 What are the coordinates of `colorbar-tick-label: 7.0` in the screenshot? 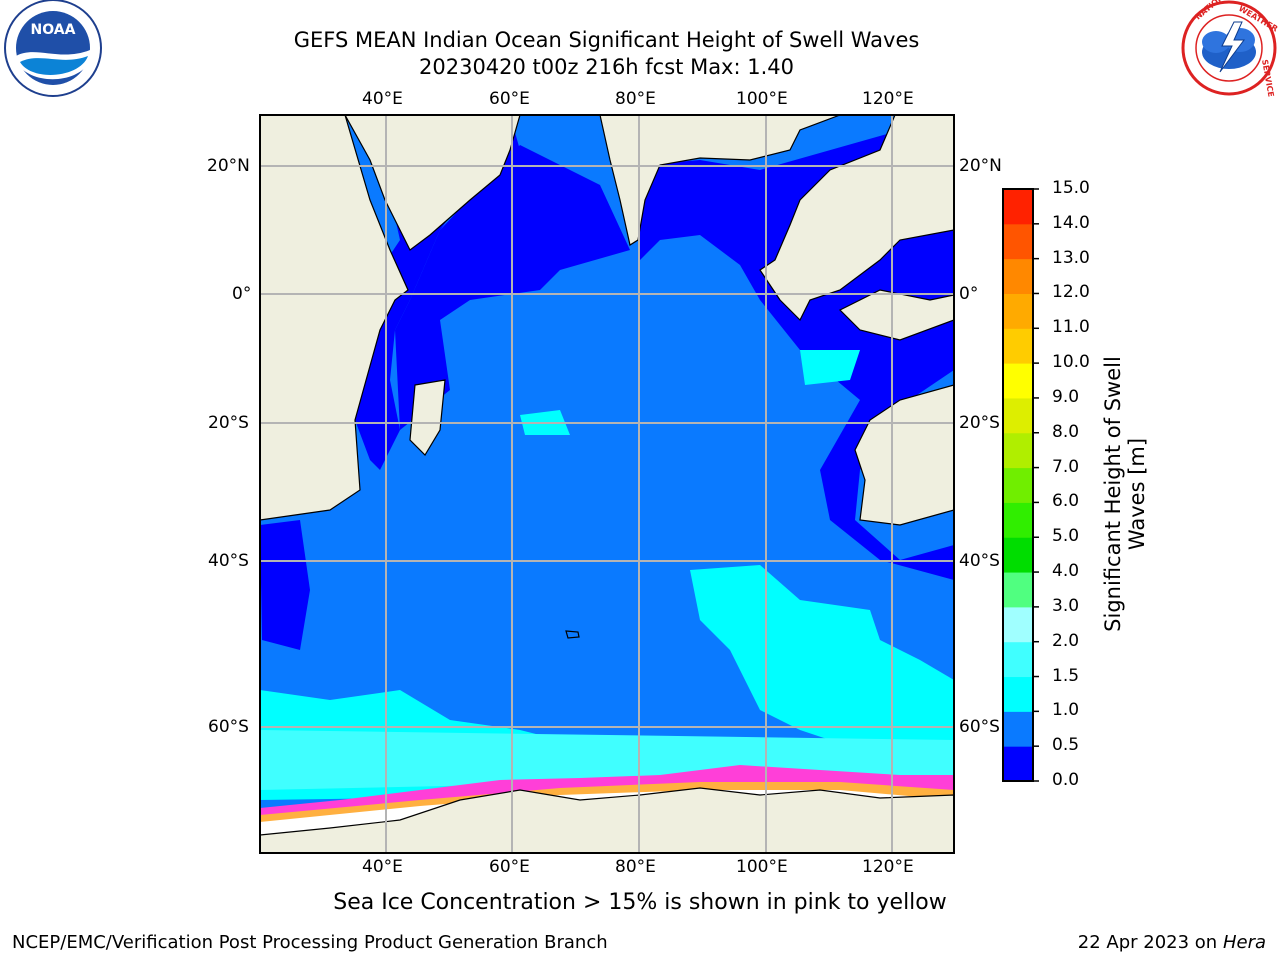 It's located at (1066, 466).